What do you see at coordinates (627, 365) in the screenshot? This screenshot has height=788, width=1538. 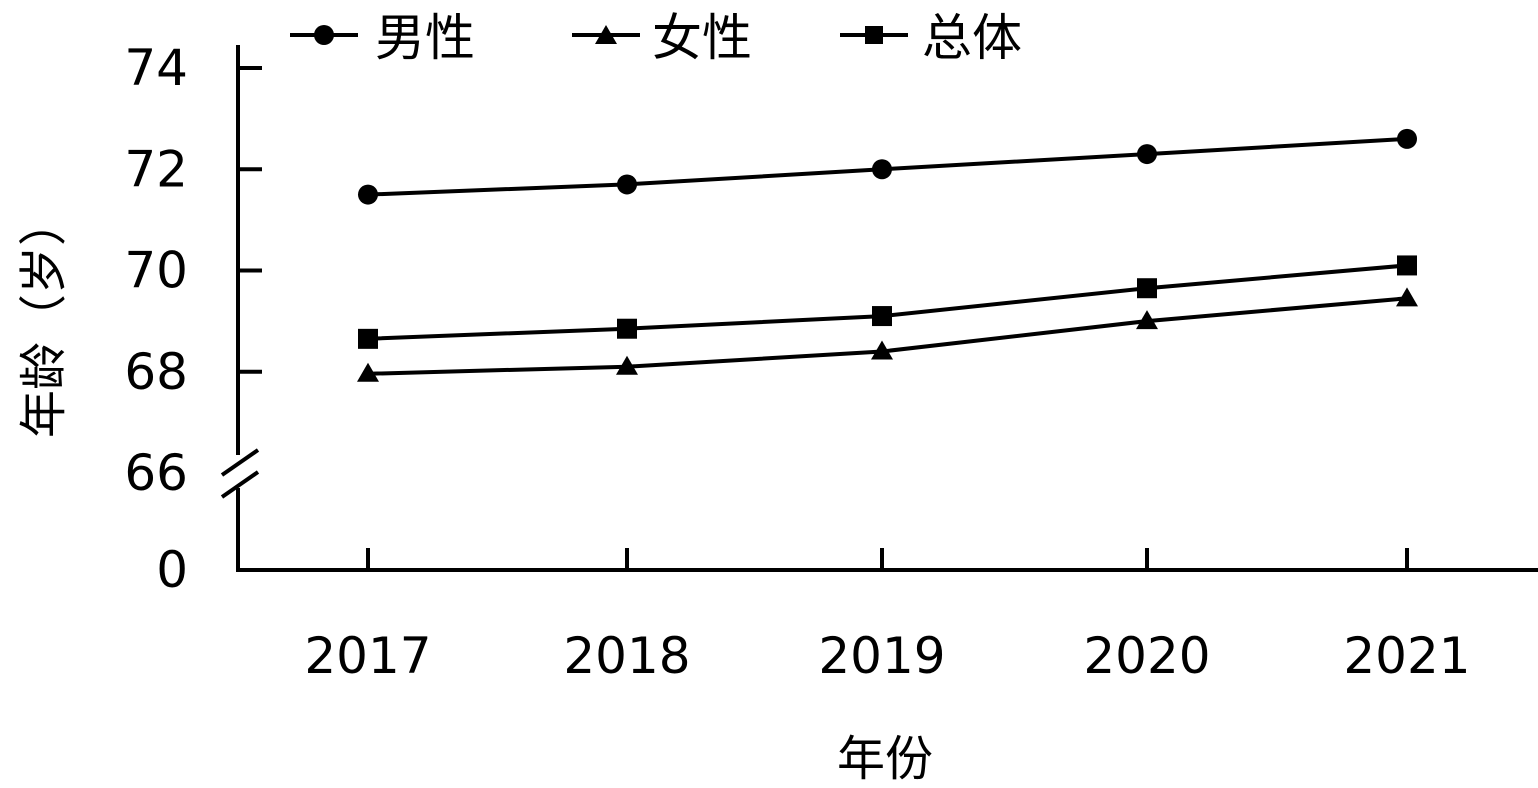 I see `data-point-female-2018` at bounding box center [627, 365].